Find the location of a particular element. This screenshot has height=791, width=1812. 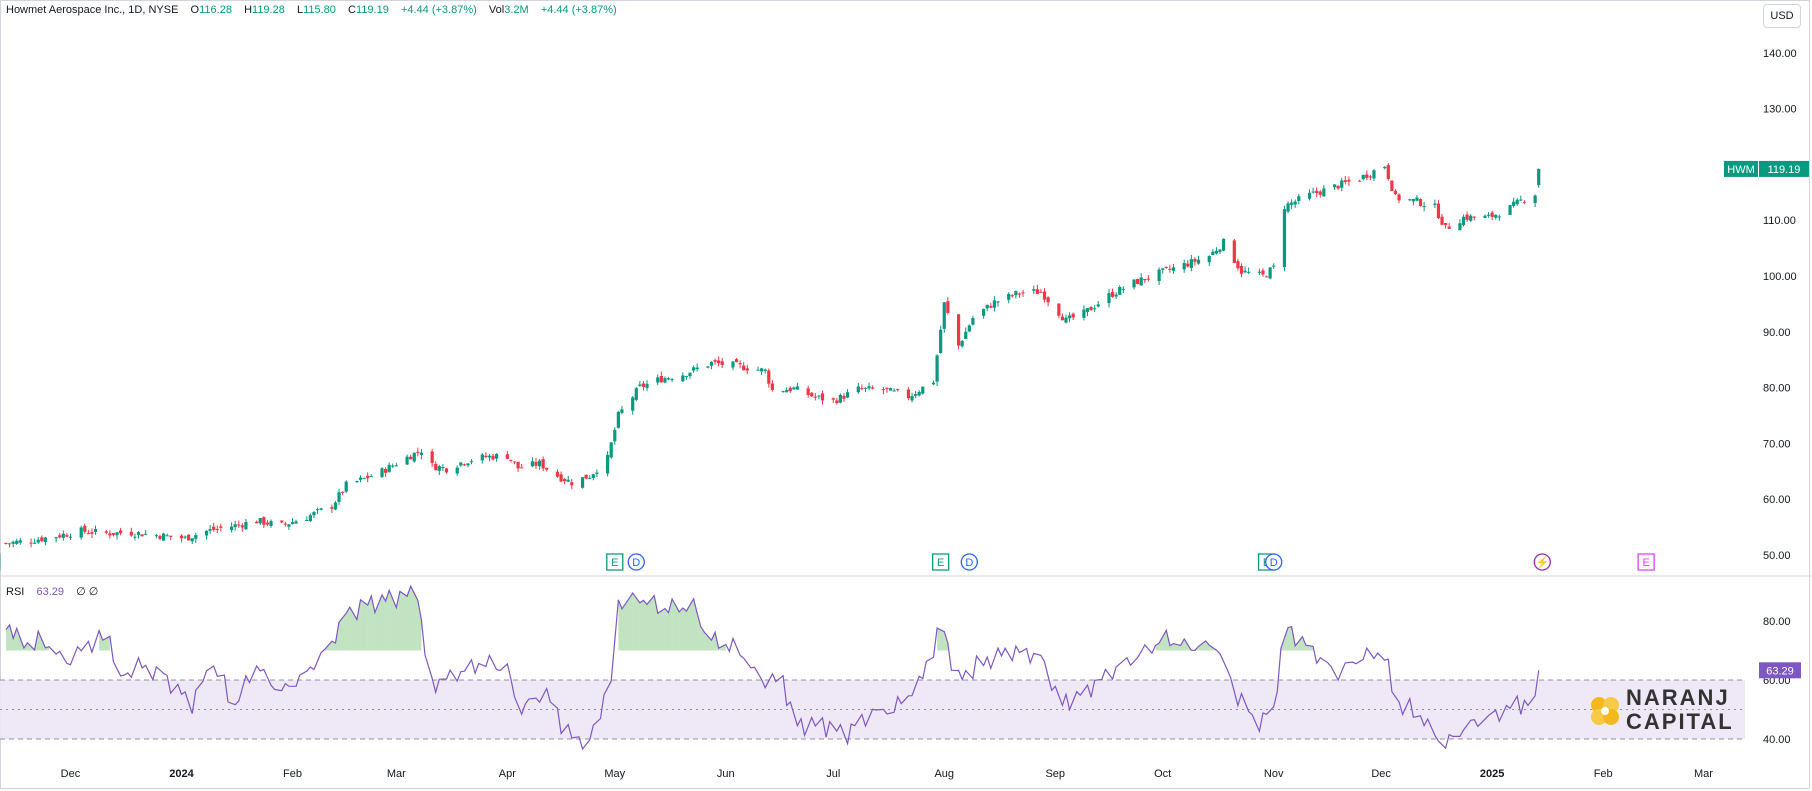

rsi-badge-value: 63.29 is located at coordinates (1780, 671).